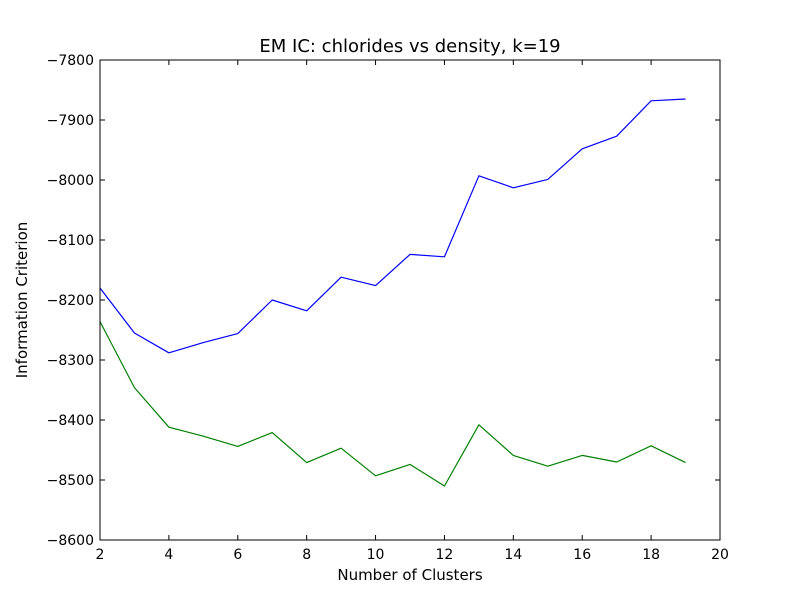  I want to click on y-tick-label-1: −8500, so click(70, 481).